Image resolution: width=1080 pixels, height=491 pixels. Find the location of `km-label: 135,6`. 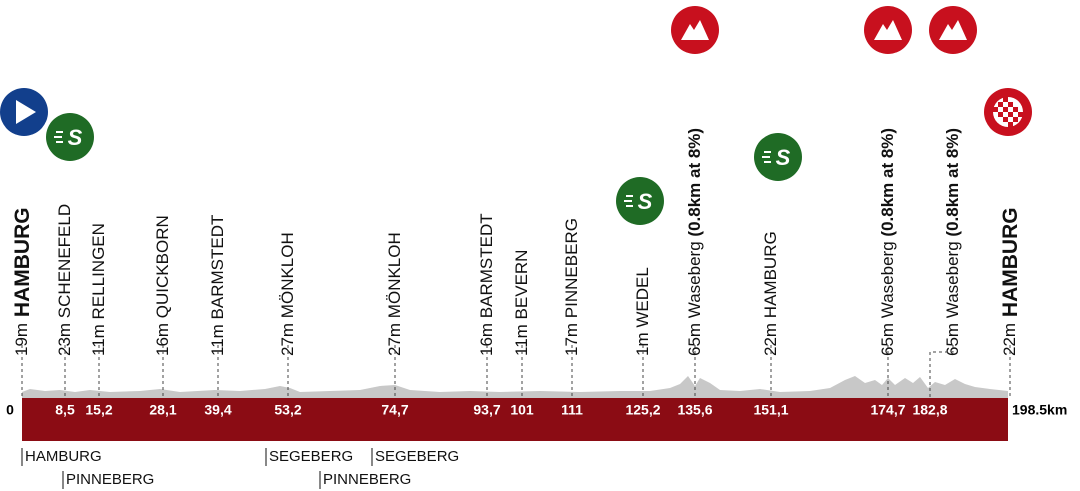

km-label: 135,6 is located at coordinates (694, 410).